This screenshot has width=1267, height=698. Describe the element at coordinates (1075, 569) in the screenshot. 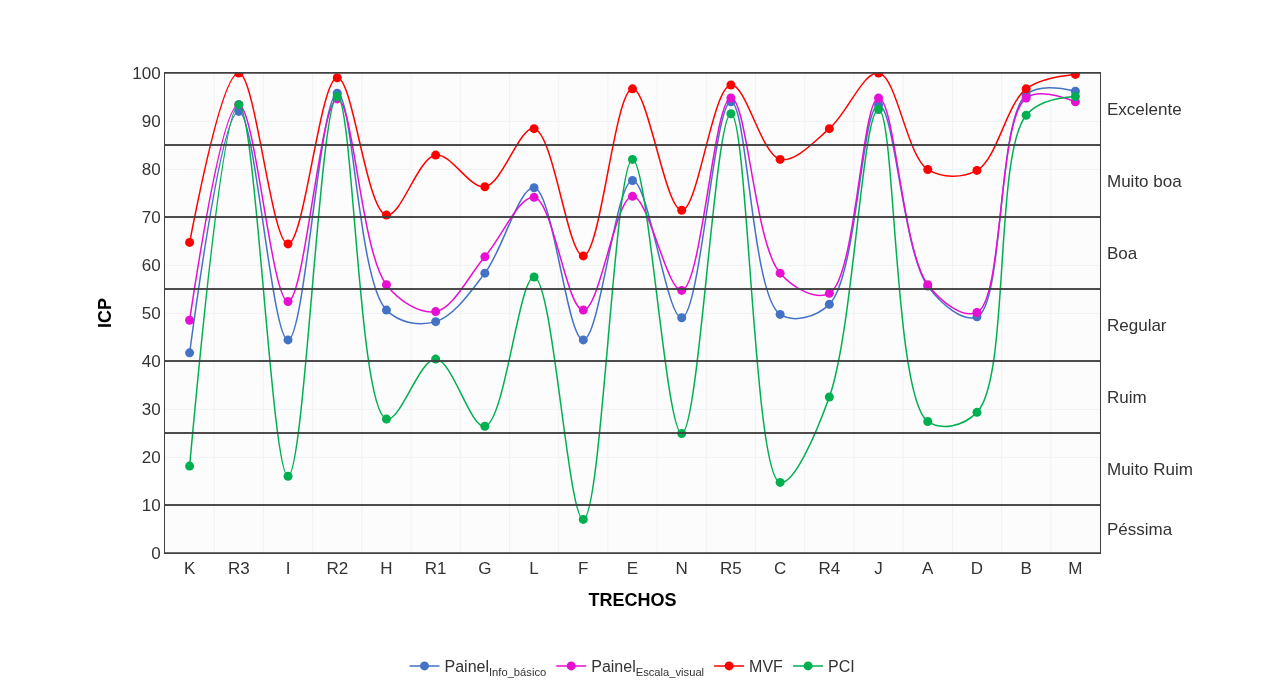

I see `x-tick-label: M` at that location.